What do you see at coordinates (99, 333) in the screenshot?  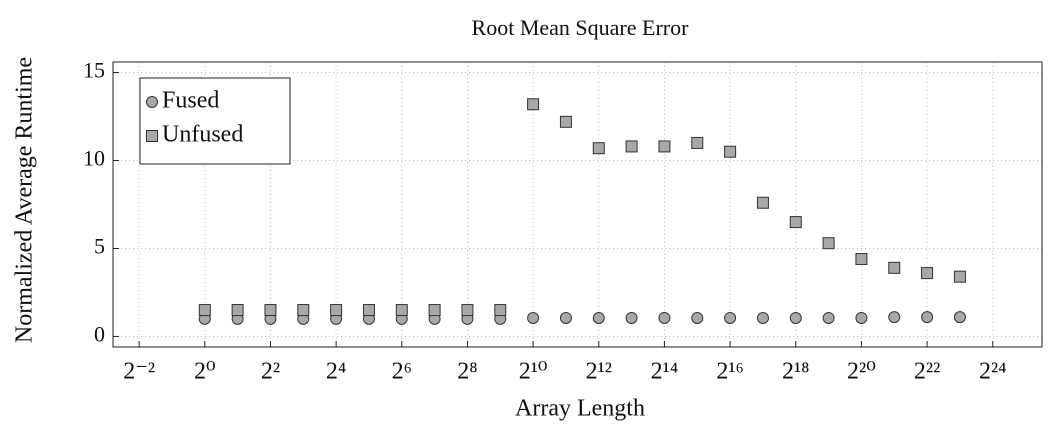 I see `y-tick-label: 0` at bounding box center [99, 333].